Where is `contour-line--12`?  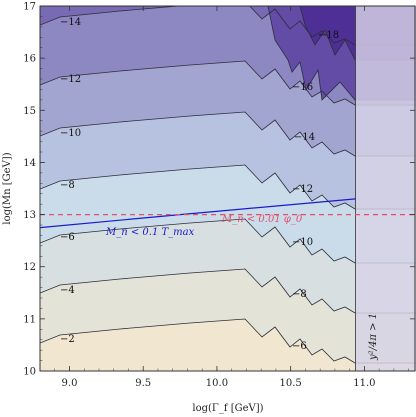
contour-line--12 is located at coordinates (228, 83).